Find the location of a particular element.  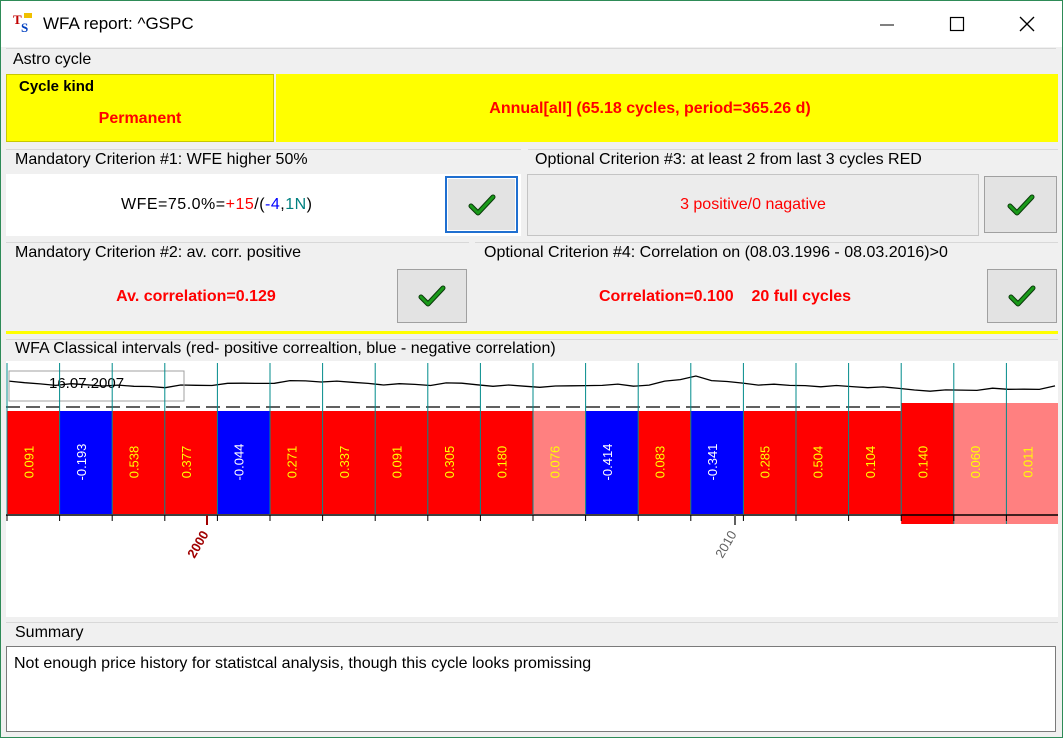

wfe-slash: /( is located at coordinates (260, 204).